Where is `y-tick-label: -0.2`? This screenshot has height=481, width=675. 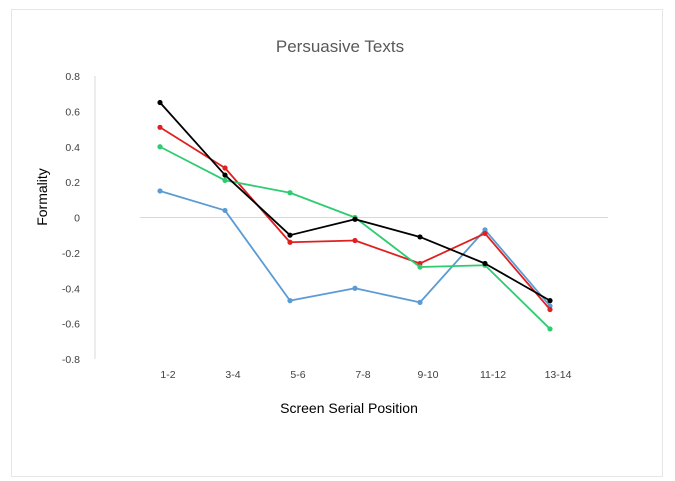 y-tick-label: -0.2 is located at coordinates (71, 254).